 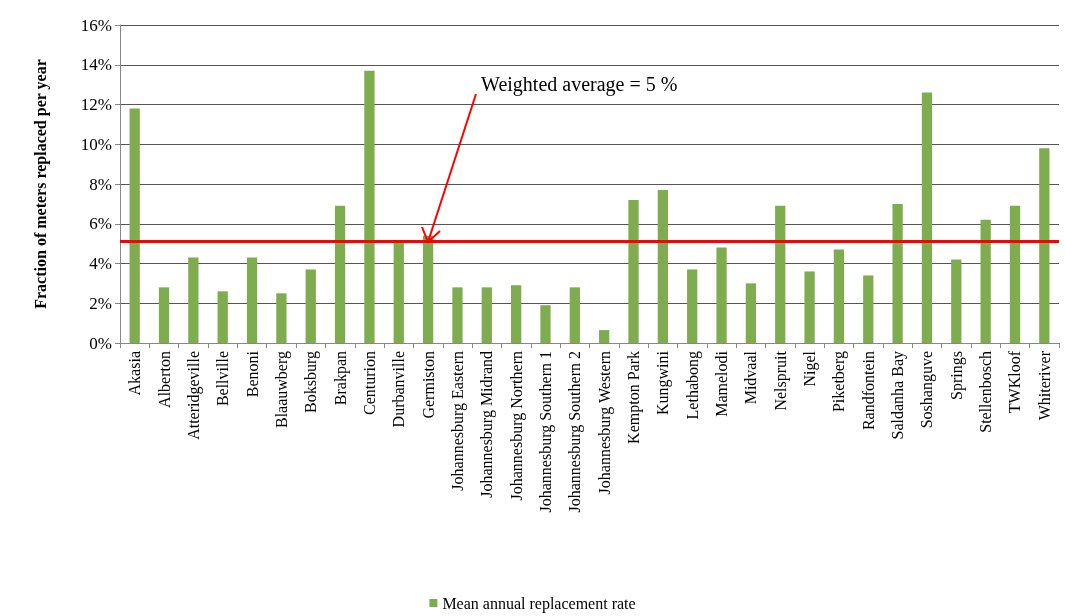 What do you see at coordinates (898, 395) in the screenshot?
I see `x-tick-label: Saldanha Bay` at bounding box center [898, 395].